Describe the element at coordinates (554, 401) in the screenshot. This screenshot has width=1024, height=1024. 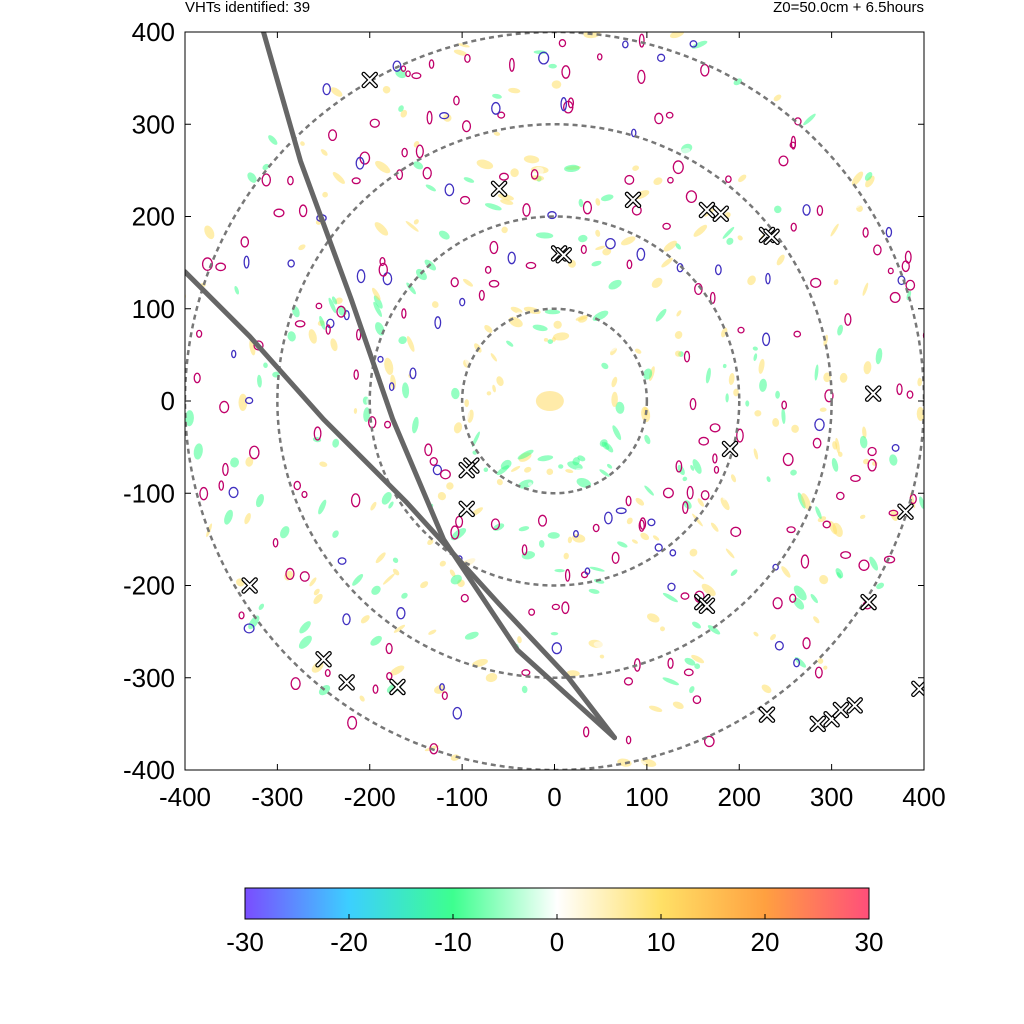
I see `range-ring` at that location.